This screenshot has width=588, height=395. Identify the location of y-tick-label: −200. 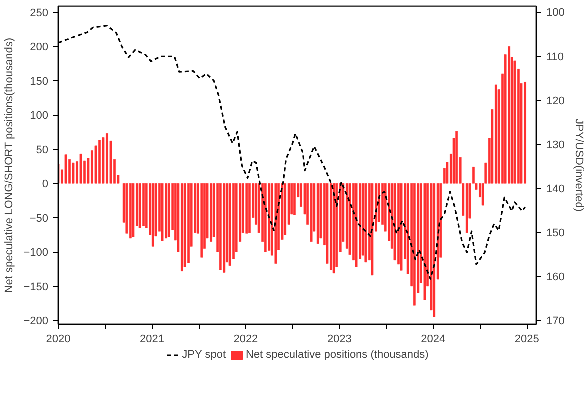
(36, 322).